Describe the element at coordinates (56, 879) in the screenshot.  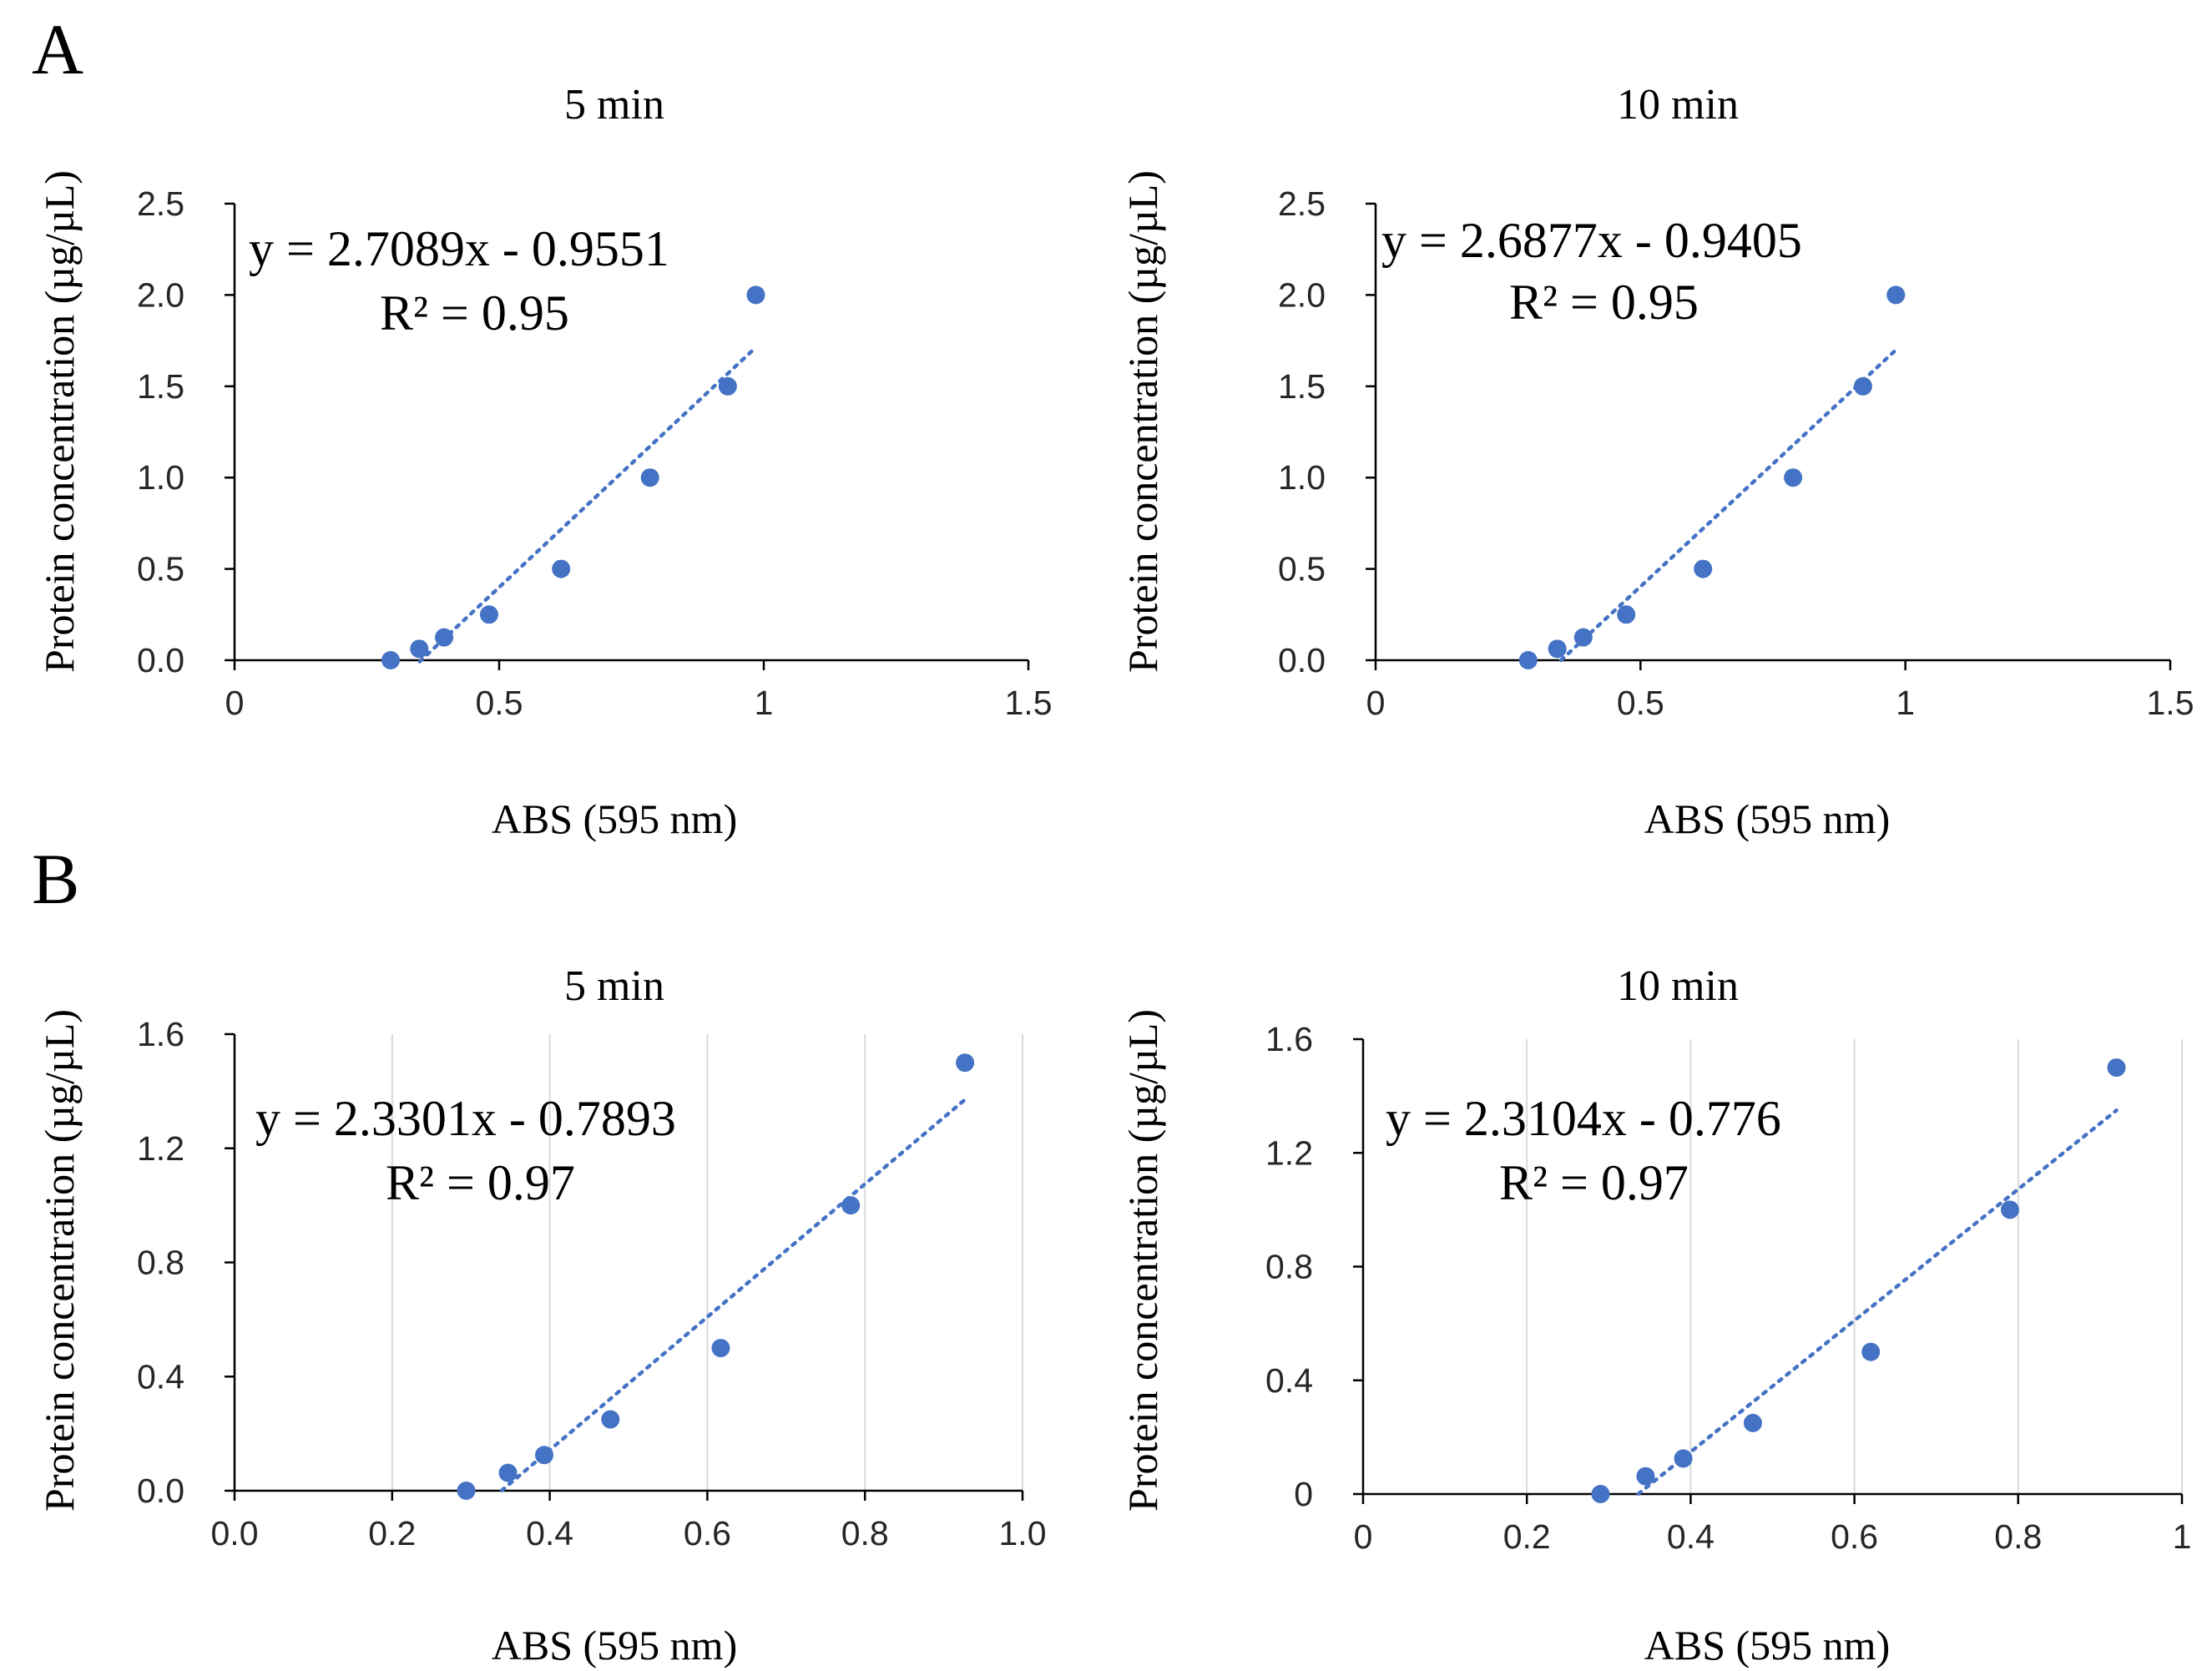
I see `panel-label-b: B` at that location.